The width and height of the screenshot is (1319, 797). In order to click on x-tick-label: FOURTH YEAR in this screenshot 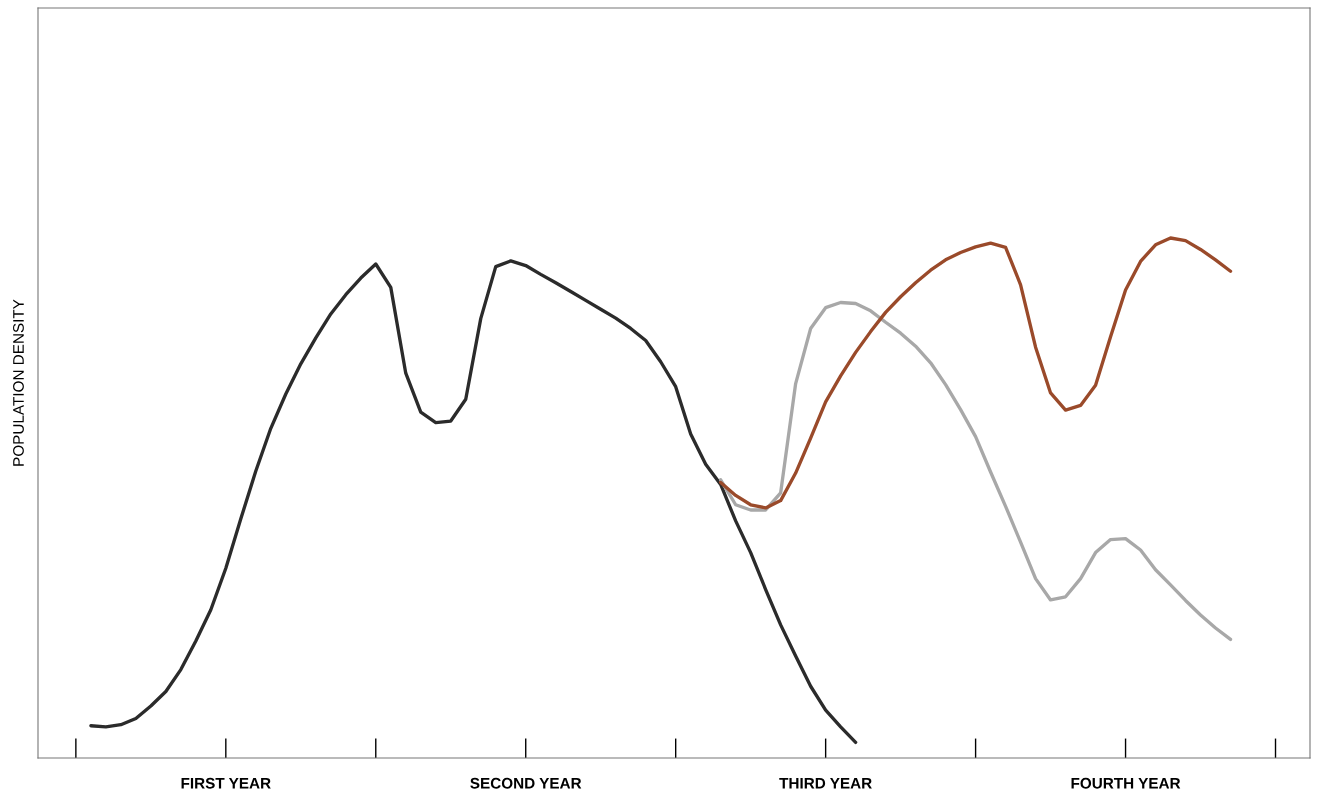, I will do `click(1126, 783)`.